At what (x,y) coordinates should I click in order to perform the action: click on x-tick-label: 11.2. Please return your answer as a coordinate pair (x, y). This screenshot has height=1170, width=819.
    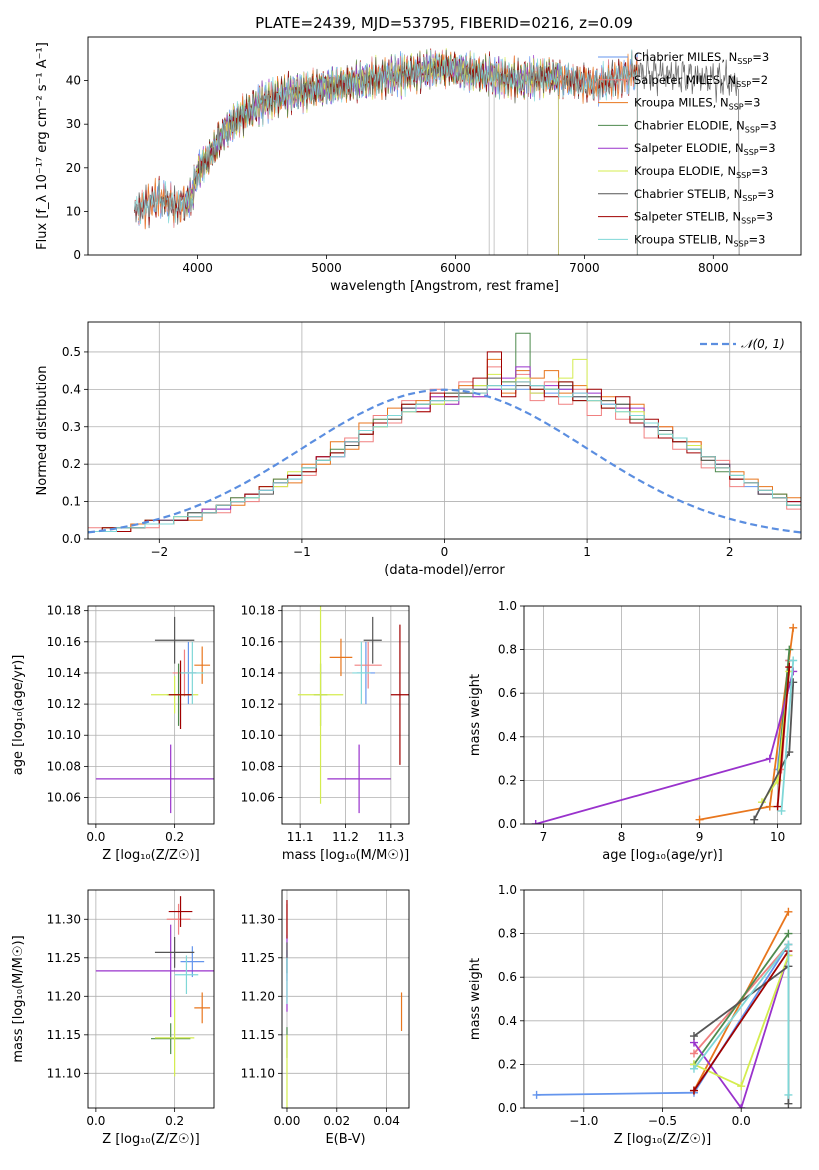
    Looking at the image, I should click on (345, 837).